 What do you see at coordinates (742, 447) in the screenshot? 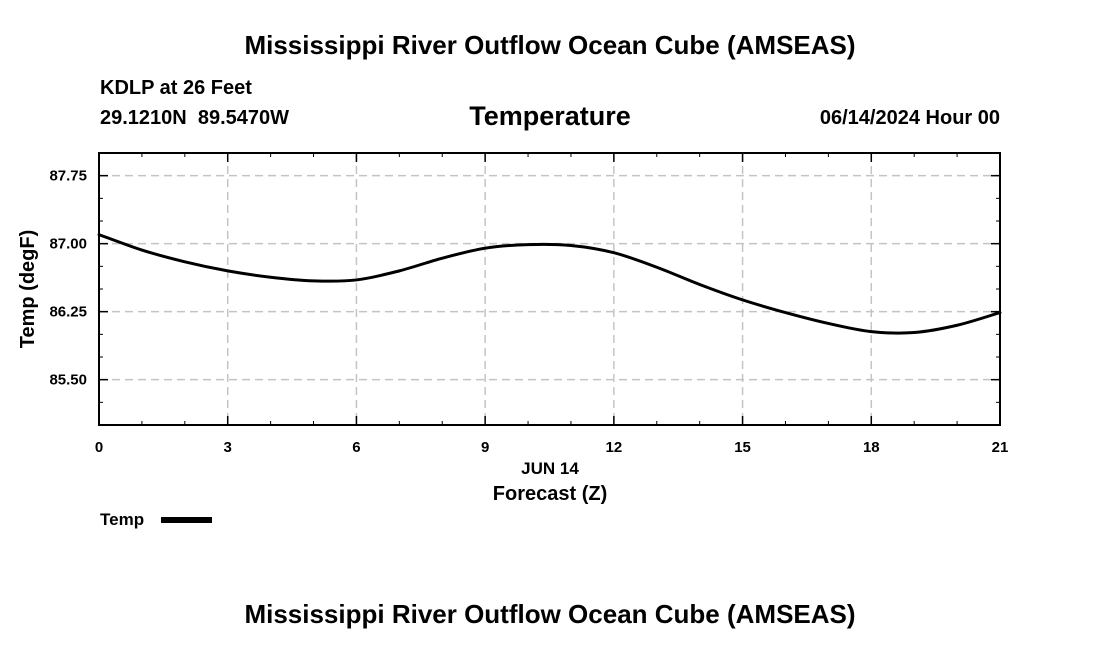
I see `x-tick-label: 15` at bounding box center [742, 447].